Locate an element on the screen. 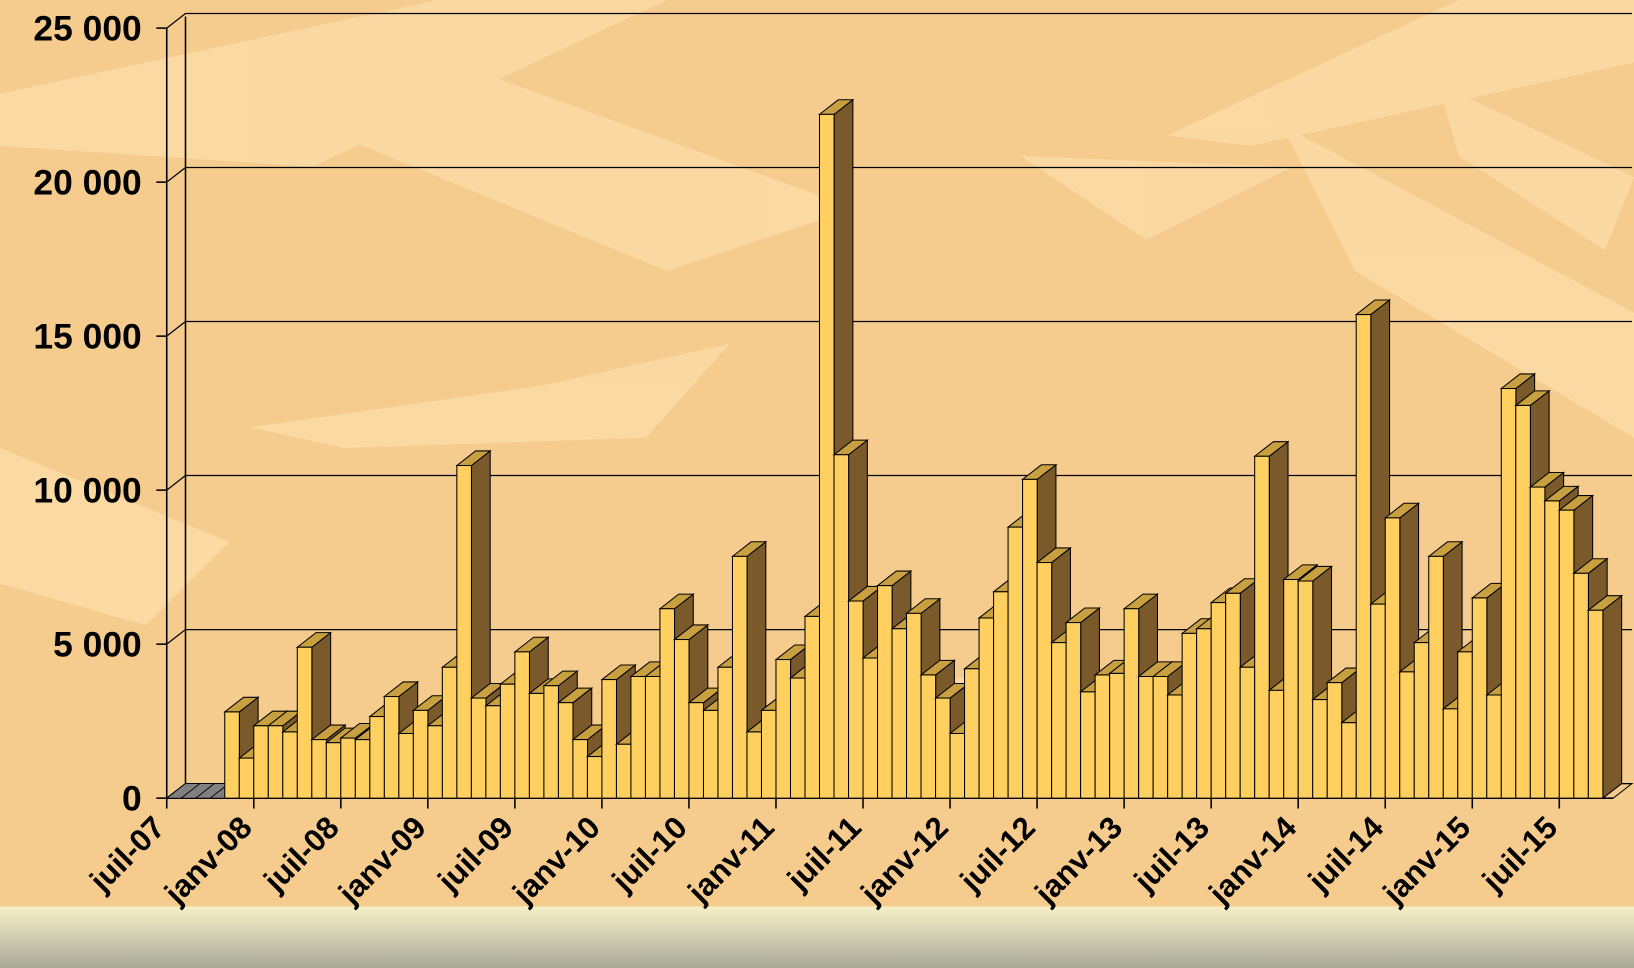 The width and height of the screenshot is (1634, 968). y-tick-label: 0 is located at coordinates (132, 799).